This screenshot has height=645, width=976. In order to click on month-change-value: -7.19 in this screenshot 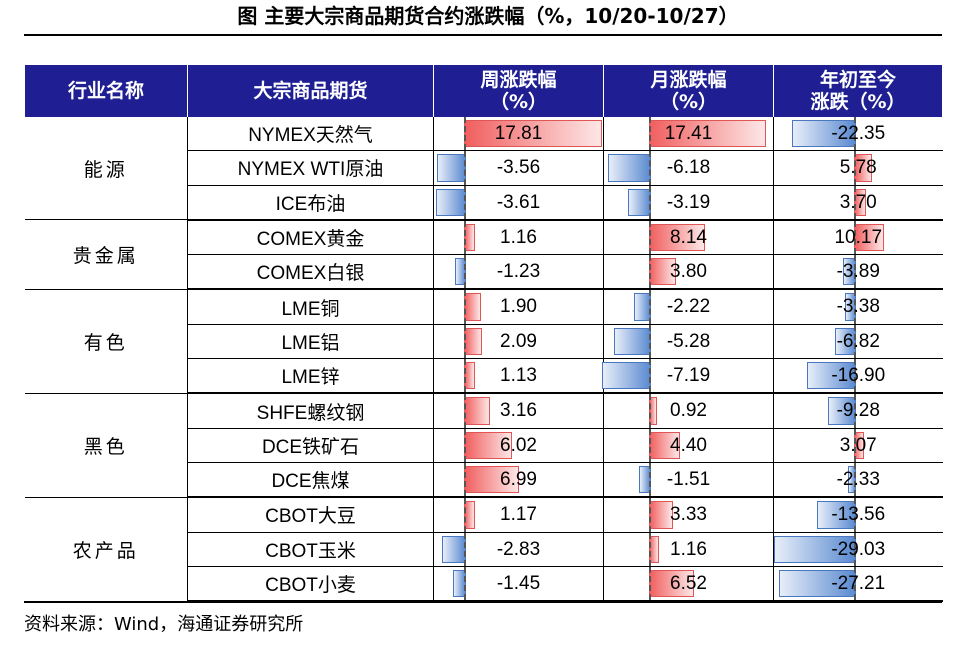, I will do `click(688, 376)`.